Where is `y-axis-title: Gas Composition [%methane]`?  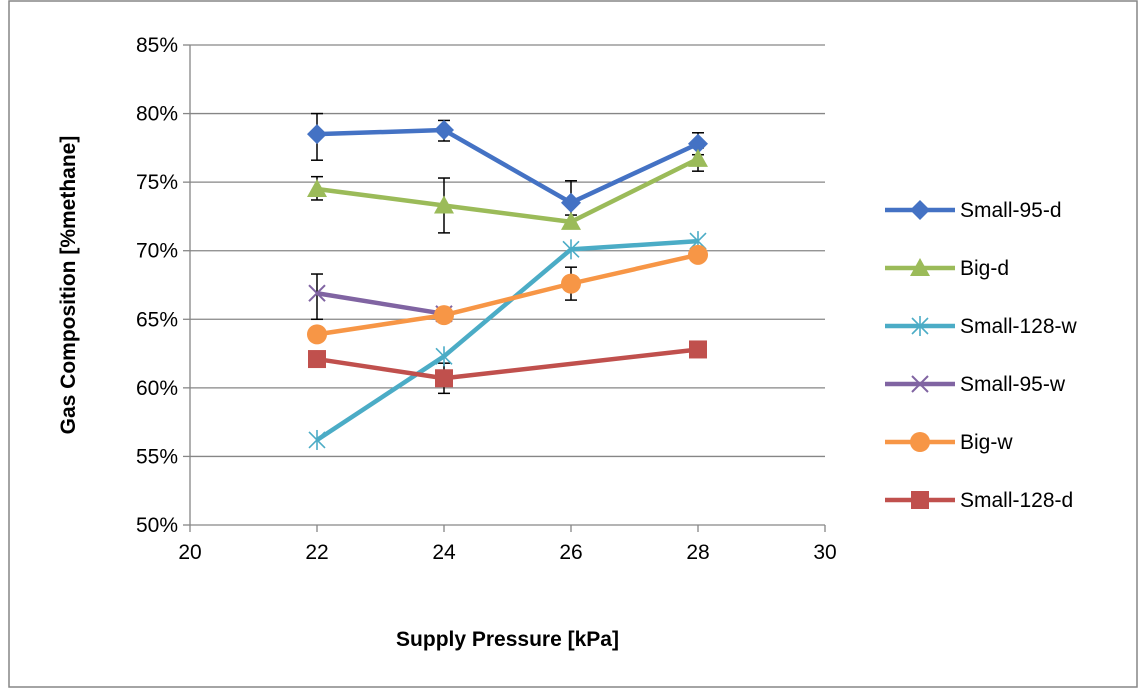
y-axis-title: Gas Composition [%methane] is located at coordinates (68, 285).